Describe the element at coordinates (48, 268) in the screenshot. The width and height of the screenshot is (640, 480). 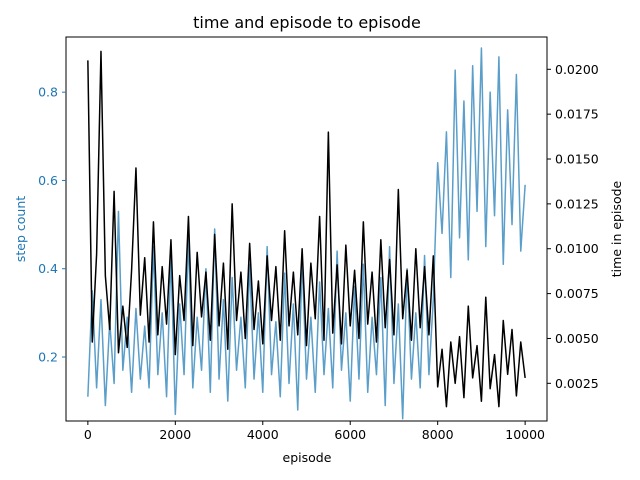
I see `y-left-tick-label: 0.4` at that location.